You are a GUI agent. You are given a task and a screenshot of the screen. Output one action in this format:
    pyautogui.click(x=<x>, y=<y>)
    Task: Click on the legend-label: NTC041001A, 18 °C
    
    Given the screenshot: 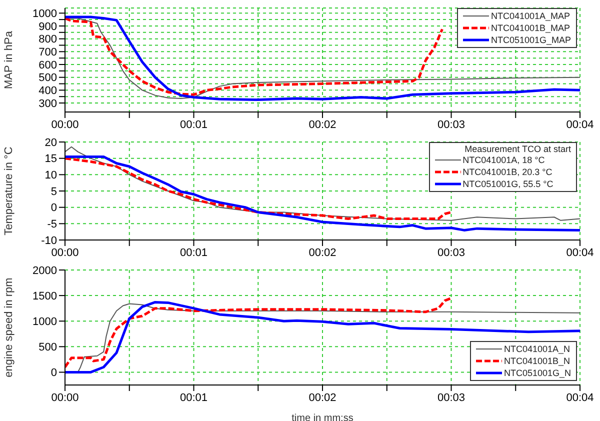 What is the action you would take?
    pyautogui.click(x=503, y=160)
    